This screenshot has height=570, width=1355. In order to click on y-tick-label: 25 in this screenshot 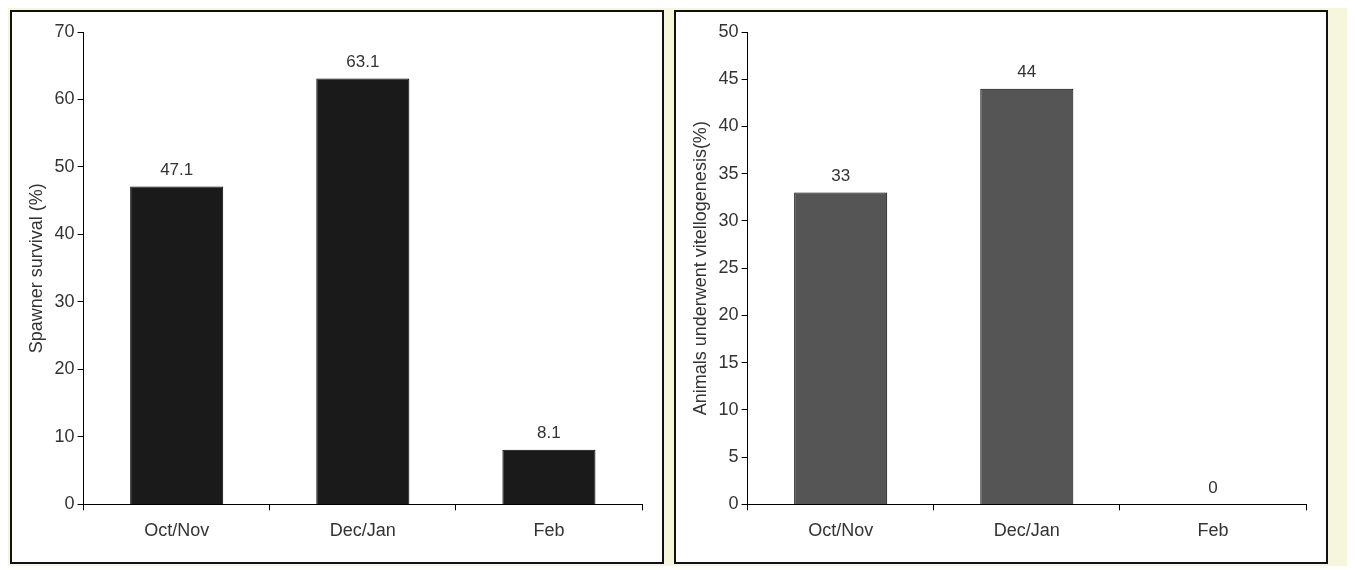, I will do `click(728, 267)`.